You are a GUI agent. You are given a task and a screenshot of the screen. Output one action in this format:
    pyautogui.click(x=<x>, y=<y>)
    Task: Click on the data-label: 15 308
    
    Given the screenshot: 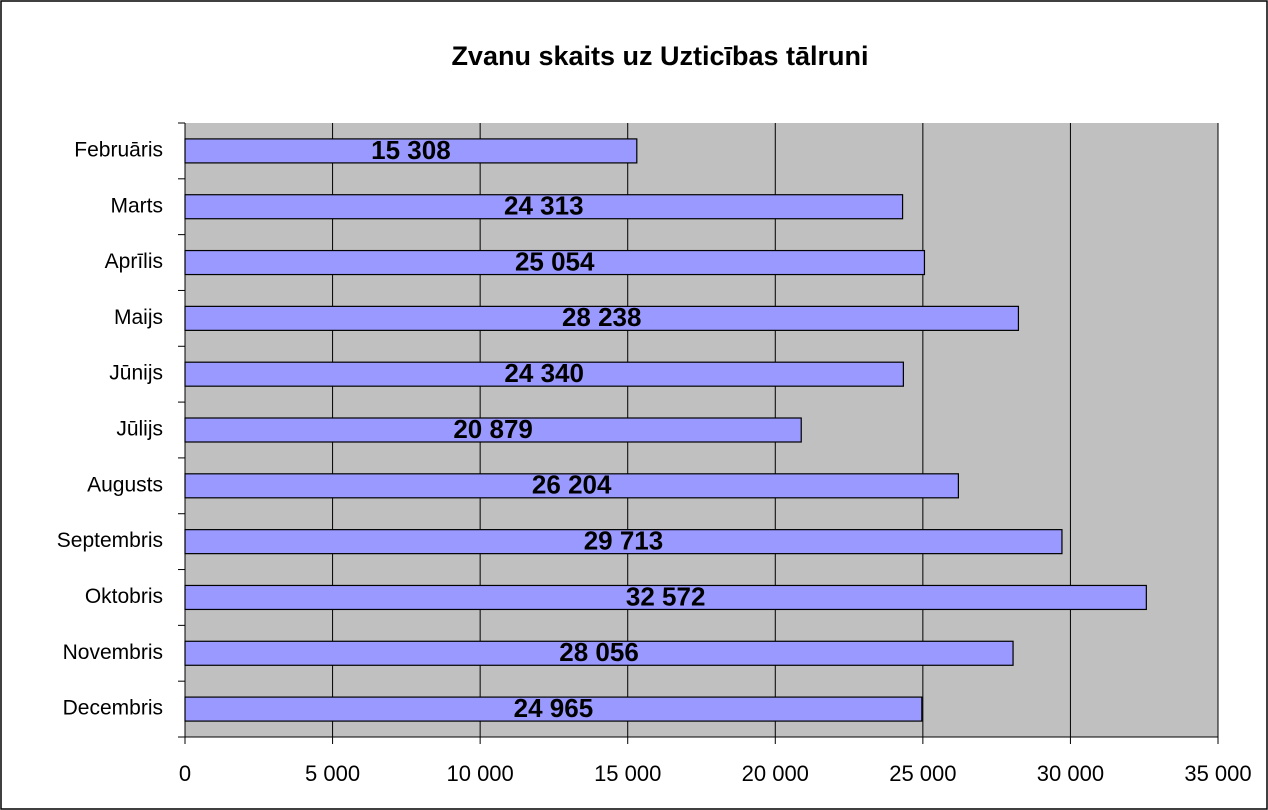 What is the action you would take?
    pyautogui.click(x=411, y=150)
    